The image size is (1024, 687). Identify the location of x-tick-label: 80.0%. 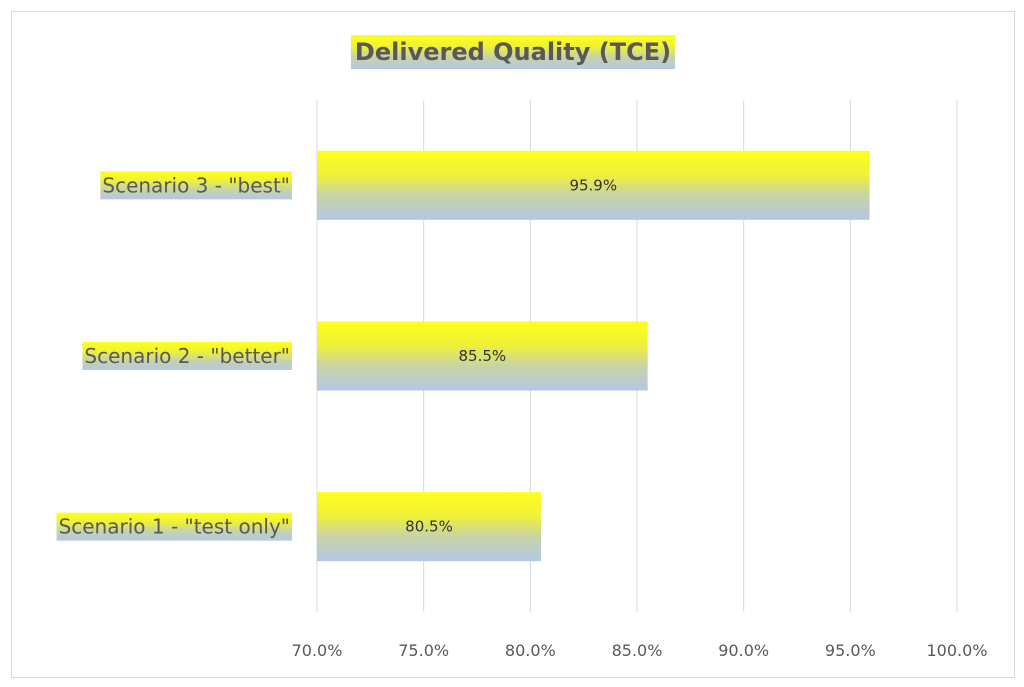
(530, 650).